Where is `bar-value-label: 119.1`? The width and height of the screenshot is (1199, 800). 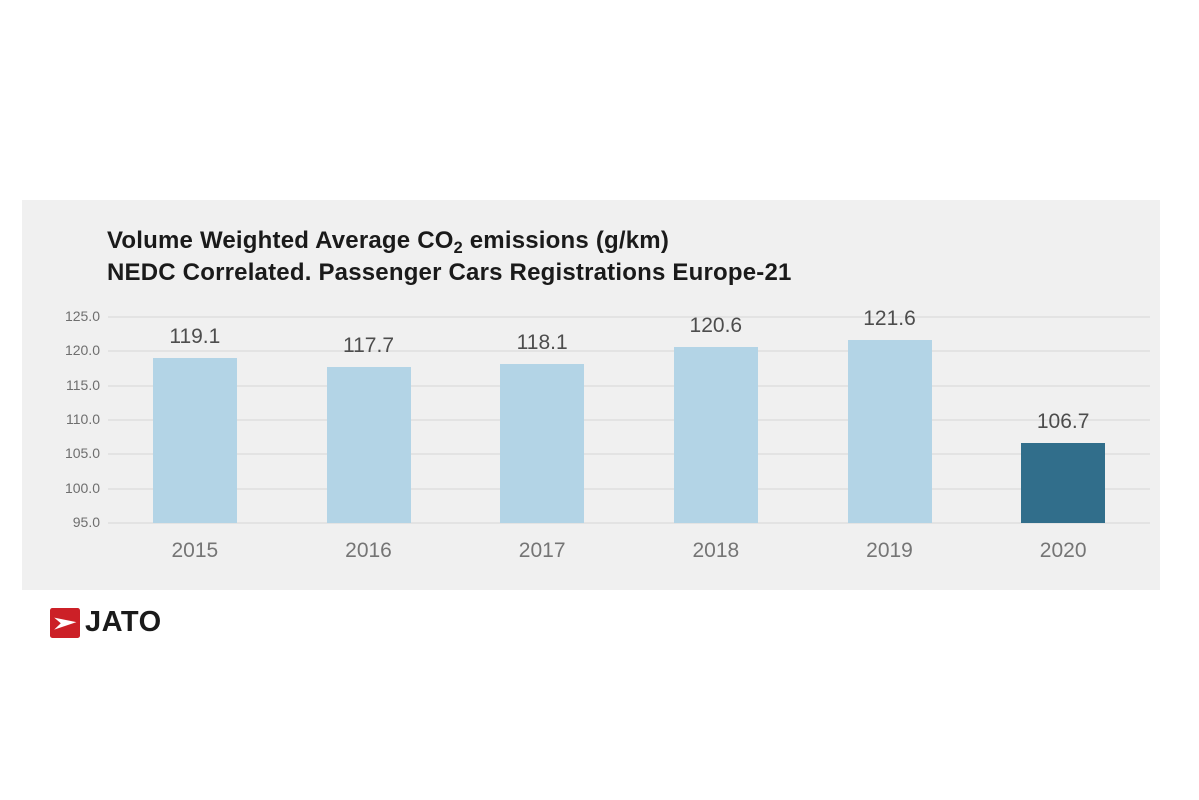
bar-value-label: 119.1 is located at coordinates (195, 336).